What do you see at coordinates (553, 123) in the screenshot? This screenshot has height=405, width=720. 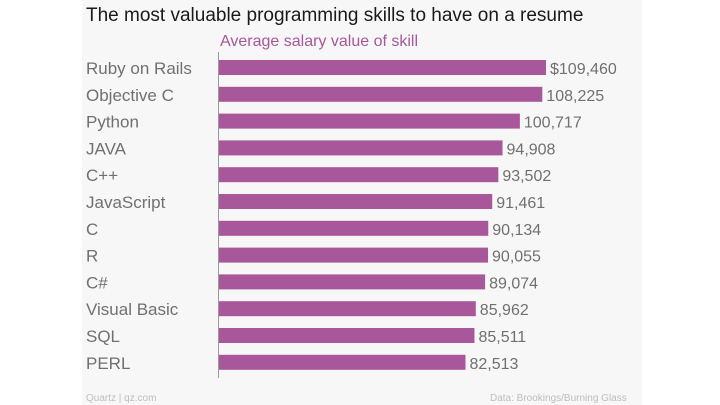 I see `value-label: 100,717` at bounding box center [553, 123].